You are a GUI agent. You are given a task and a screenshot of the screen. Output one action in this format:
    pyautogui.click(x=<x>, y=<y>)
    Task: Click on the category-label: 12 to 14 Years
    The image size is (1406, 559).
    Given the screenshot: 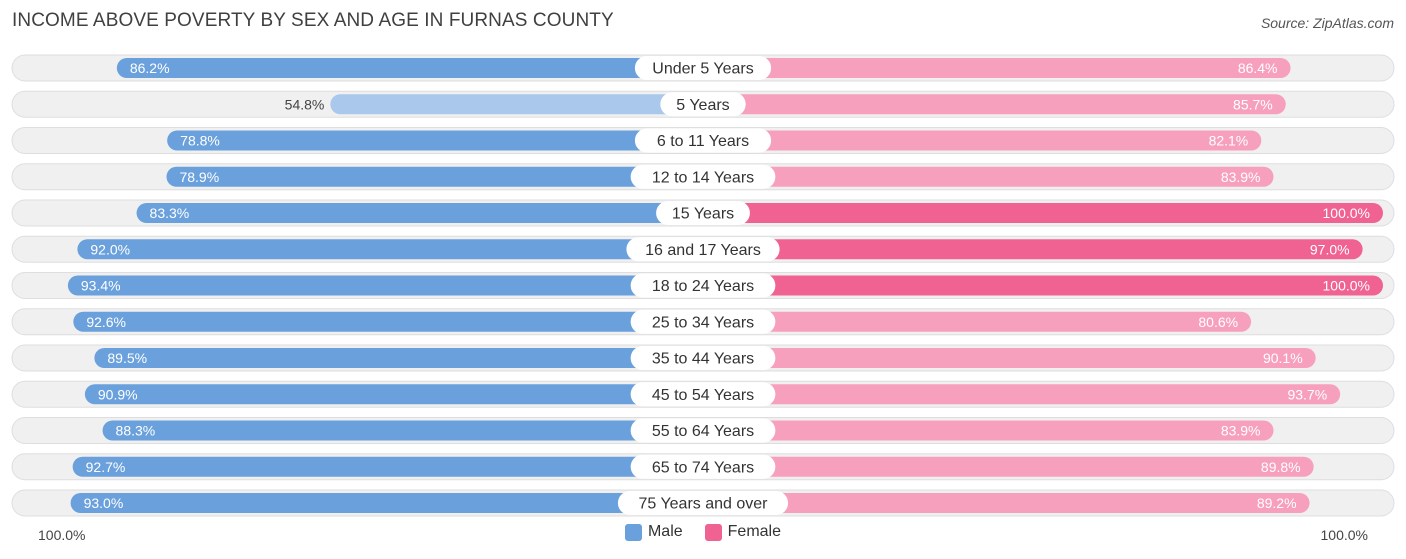 What is the action you would take?
    pyautogui.click(x=703, y=177)
    